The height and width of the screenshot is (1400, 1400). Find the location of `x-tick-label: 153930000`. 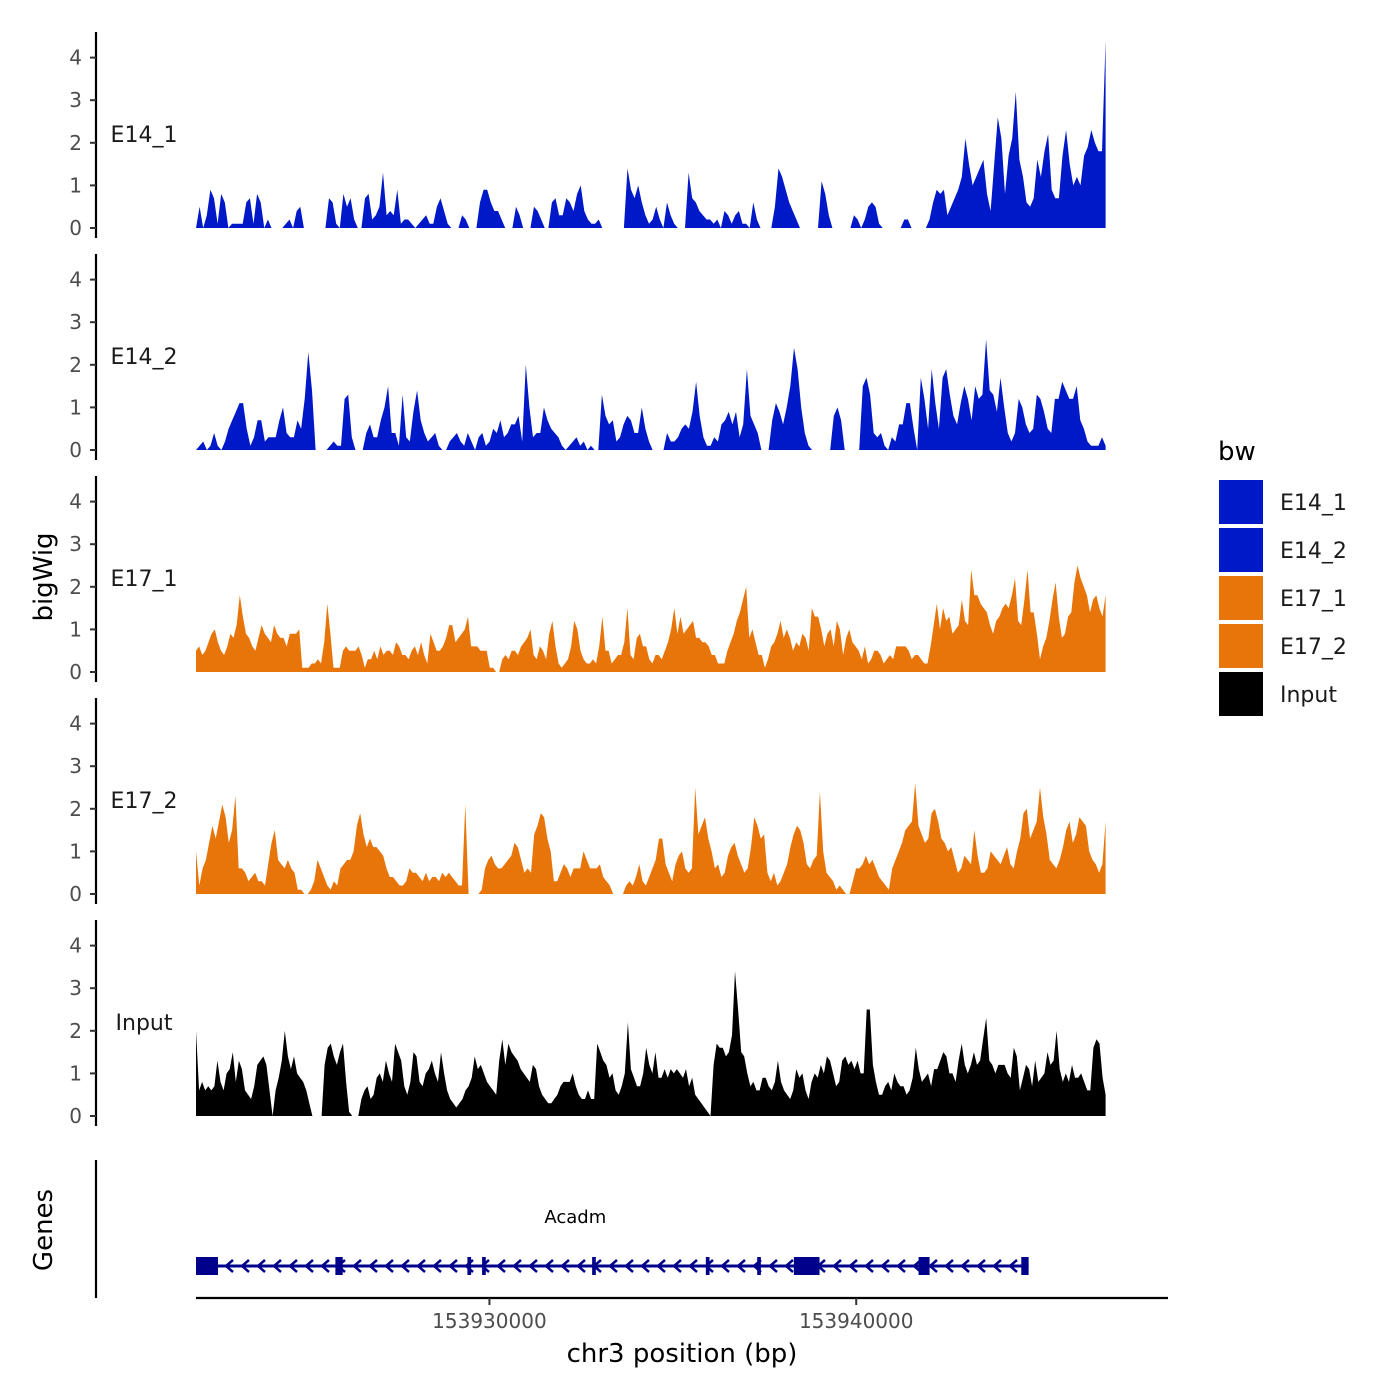

x-tick-label: 153930000 is located at coordinates (489, 1321).